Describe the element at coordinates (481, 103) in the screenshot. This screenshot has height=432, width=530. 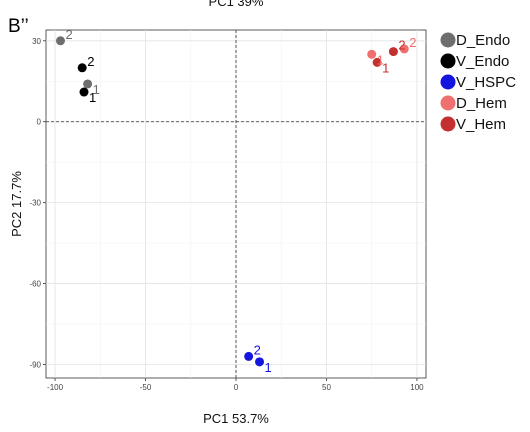
I see `legend-label: D_Hem` at that location.